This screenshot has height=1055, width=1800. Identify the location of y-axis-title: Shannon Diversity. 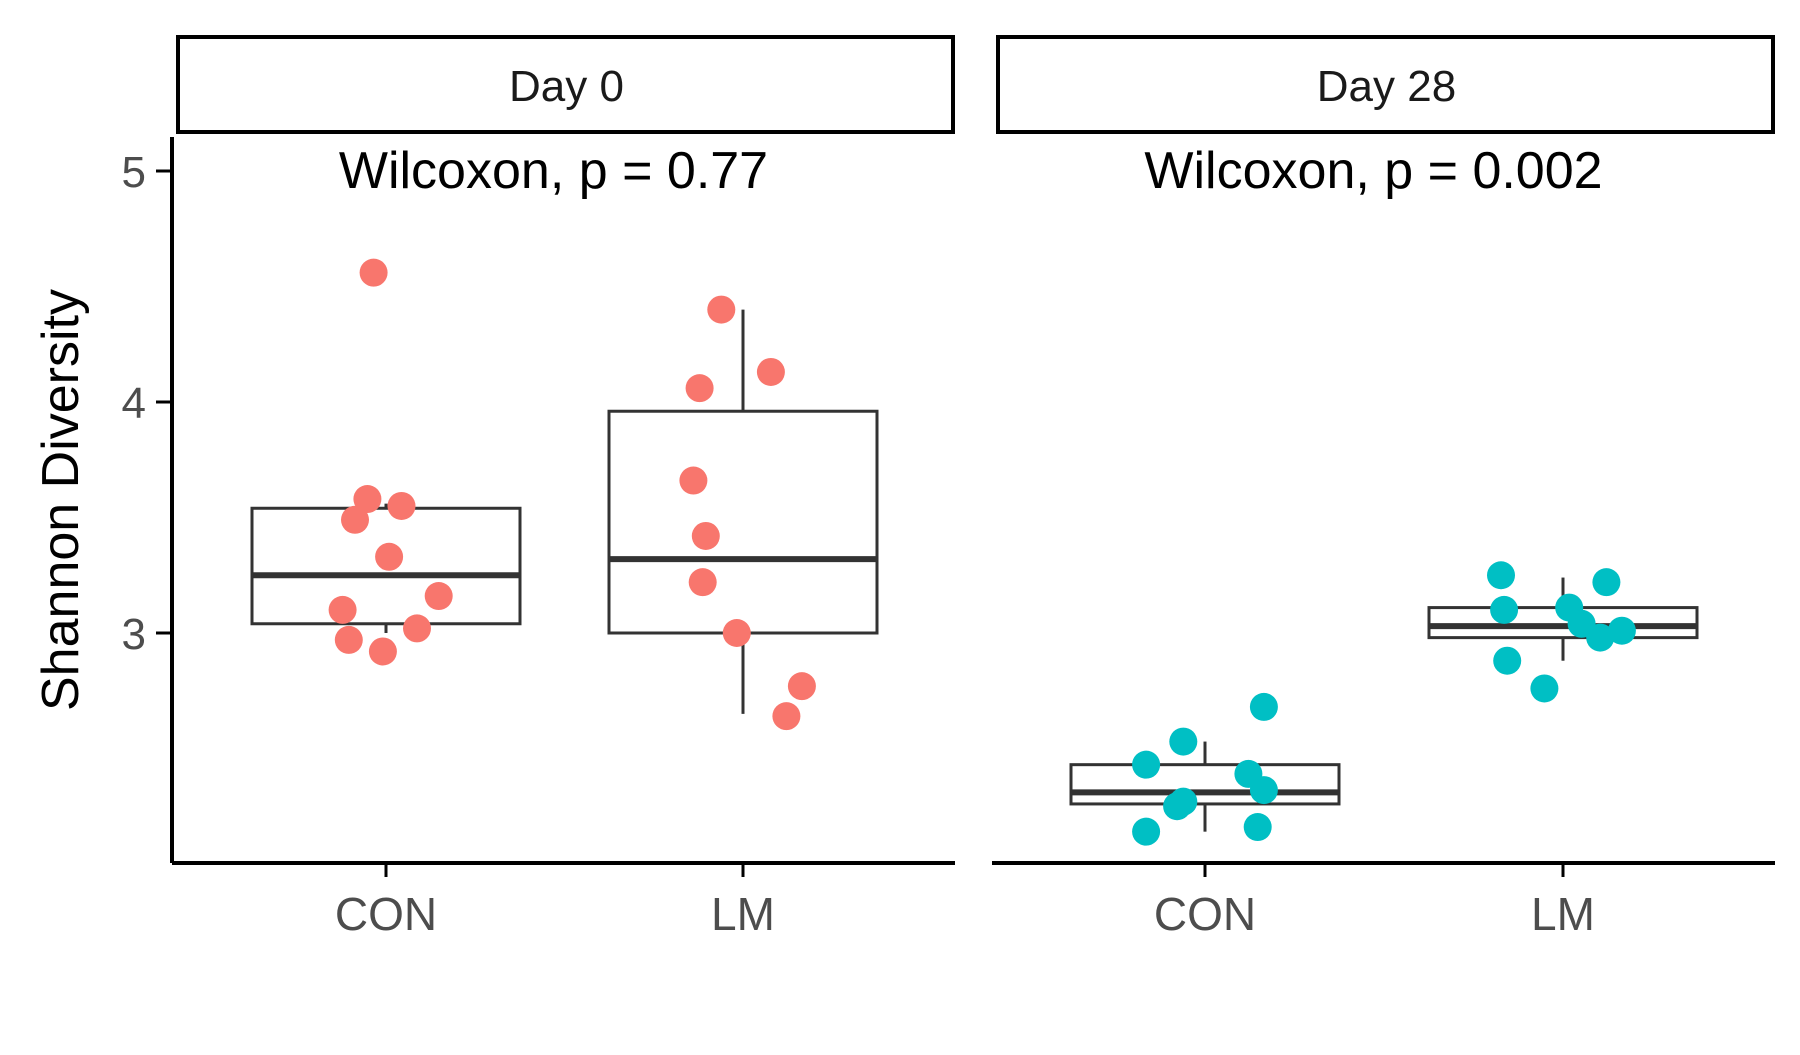
(61, 500).